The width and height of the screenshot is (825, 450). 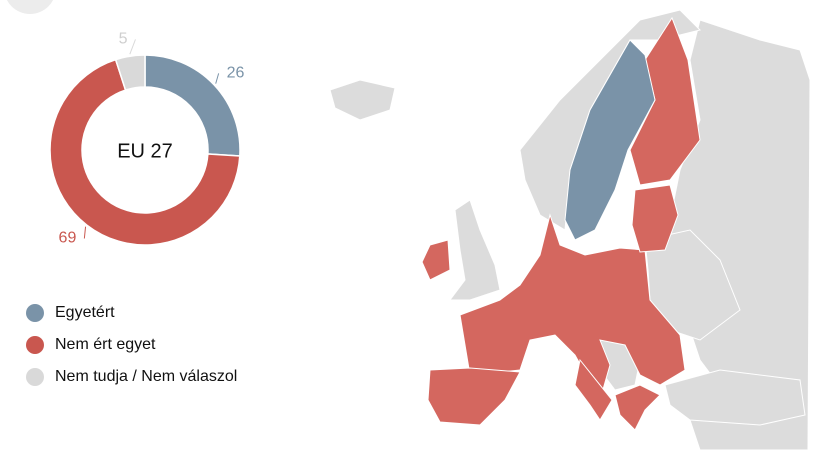 What do you see at coordinates (735, 397) in the screenshot?
I see `map-turkey` at bounding box center [735, 397].